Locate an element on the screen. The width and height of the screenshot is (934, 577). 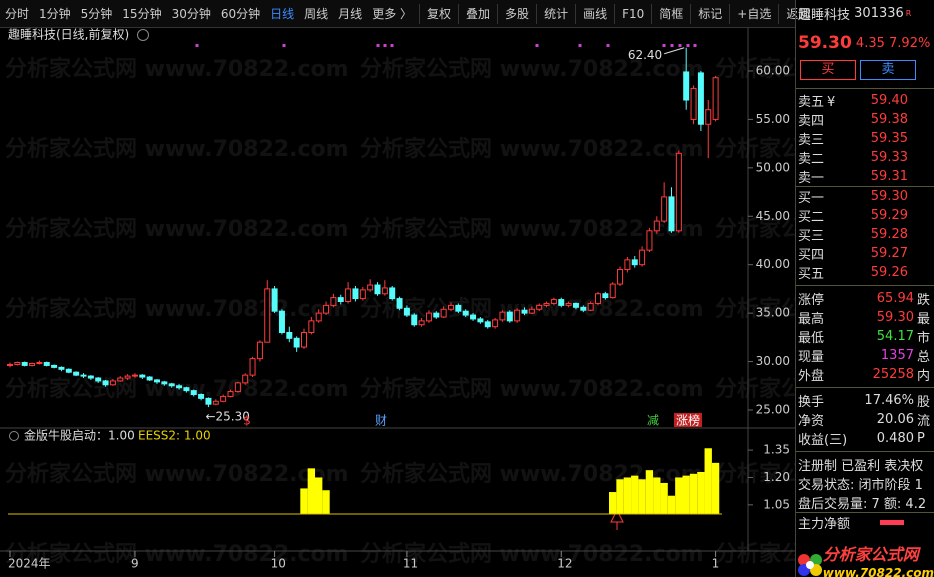
trade-buttons: 买卖 is located at coordinates (865, 74).